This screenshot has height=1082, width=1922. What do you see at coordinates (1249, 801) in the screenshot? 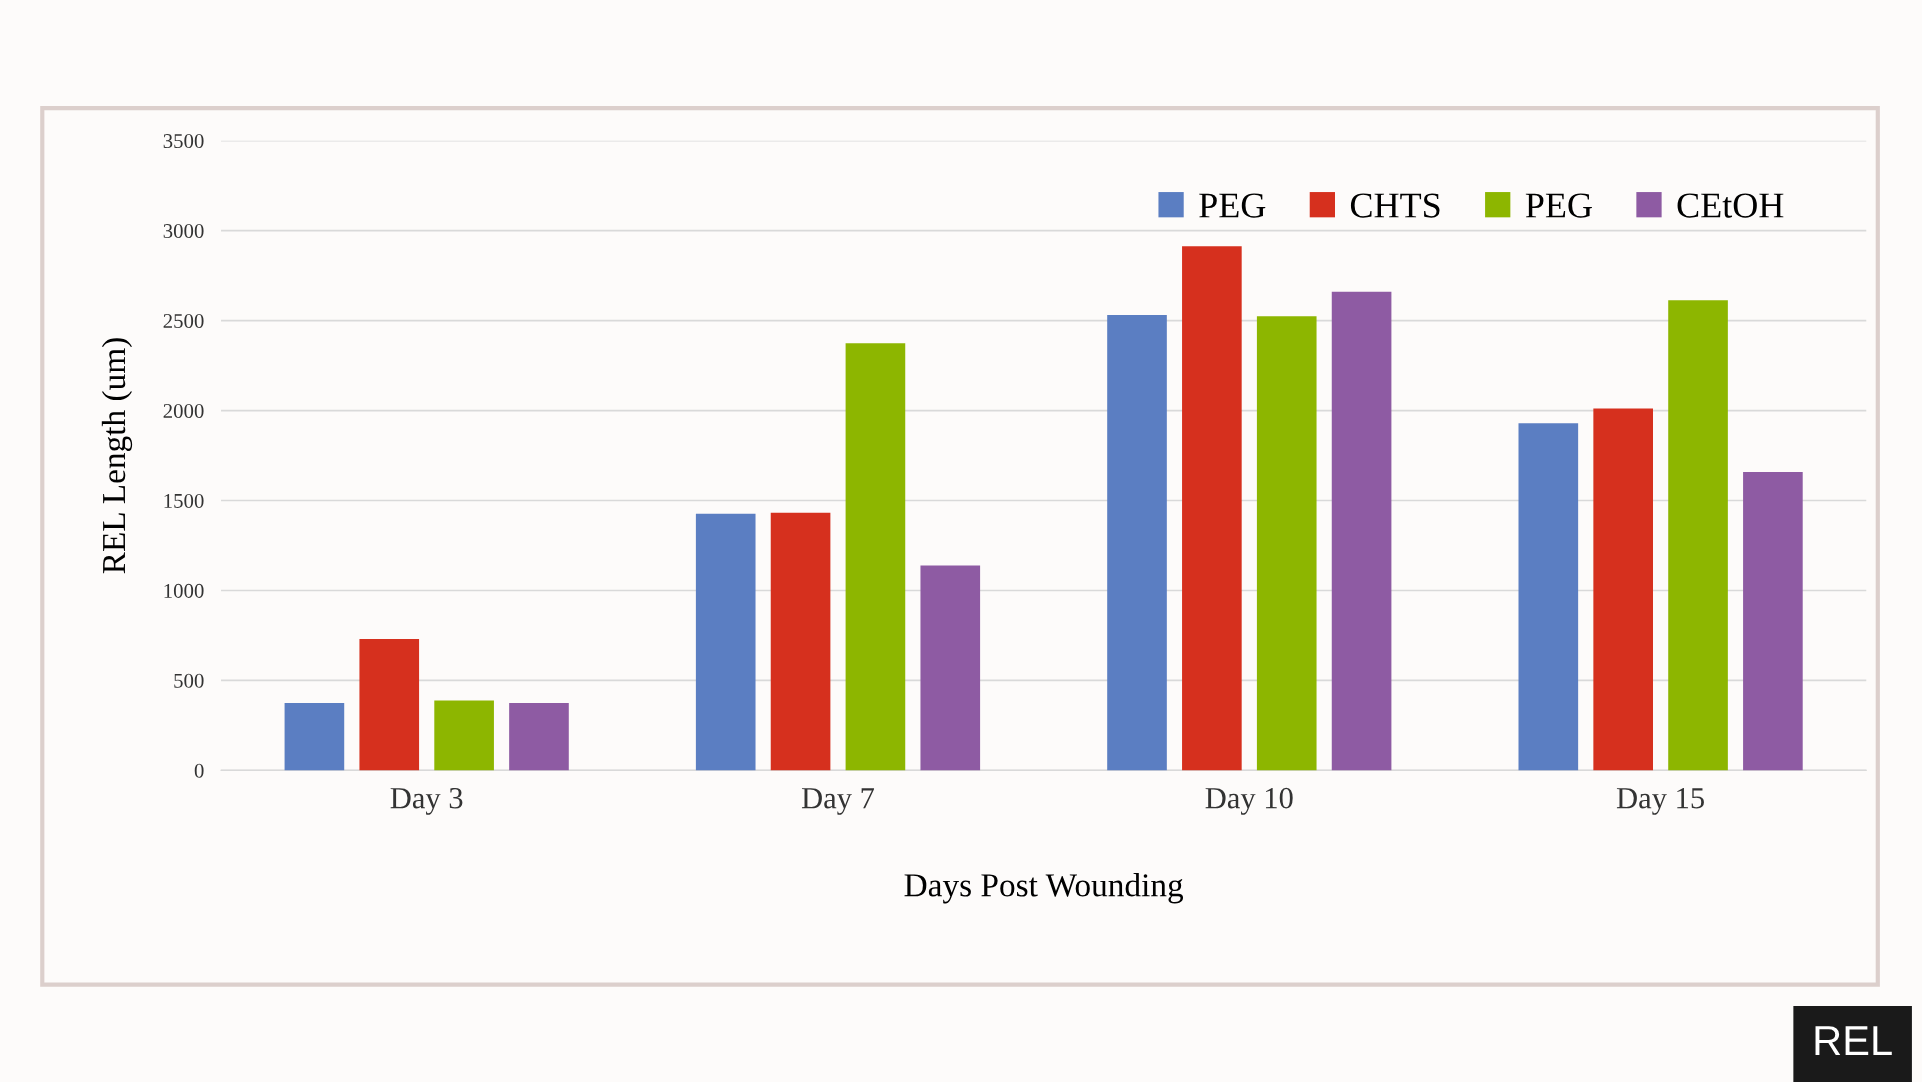
I see `x-tick-label: Day 10` at bounding box center [1249, 801].